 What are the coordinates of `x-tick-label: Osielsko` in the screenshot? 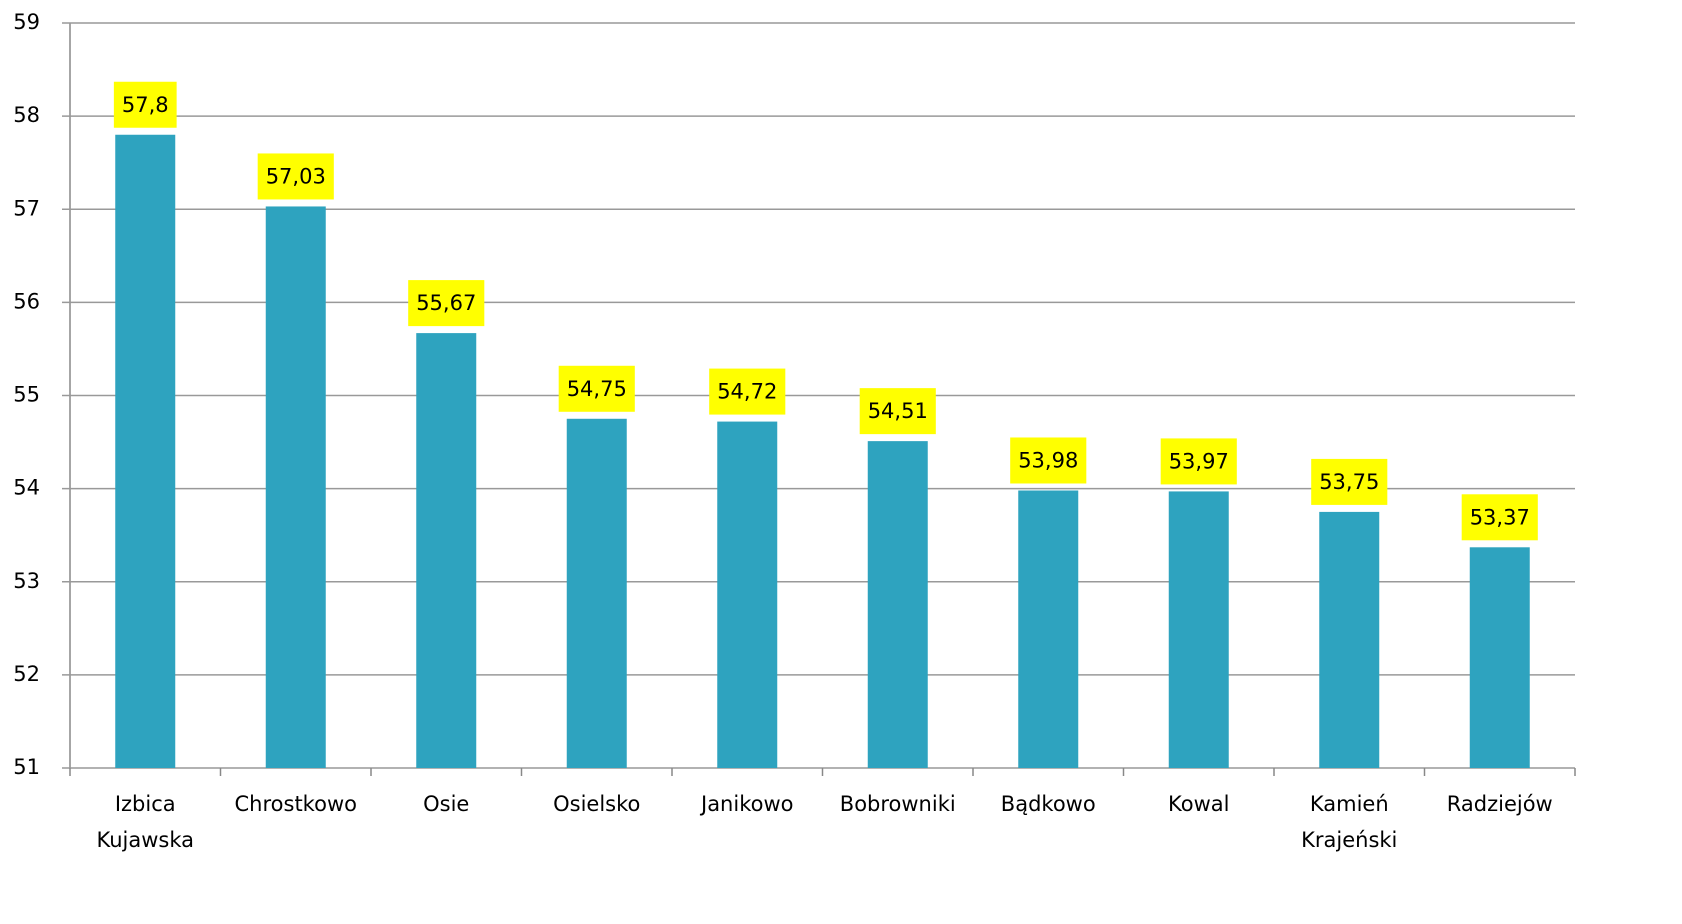 It's located at (596, 804).